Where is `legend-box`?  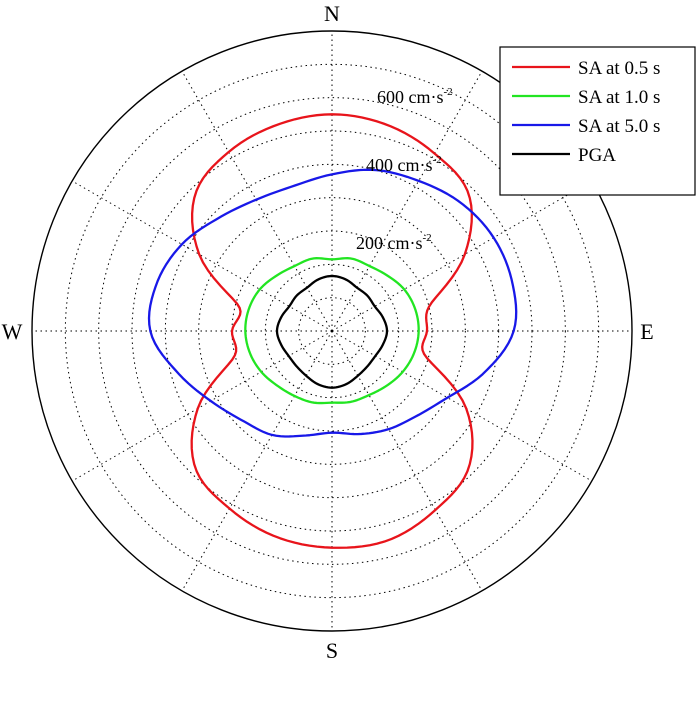 legend-box is located at coordinates (597, 121).